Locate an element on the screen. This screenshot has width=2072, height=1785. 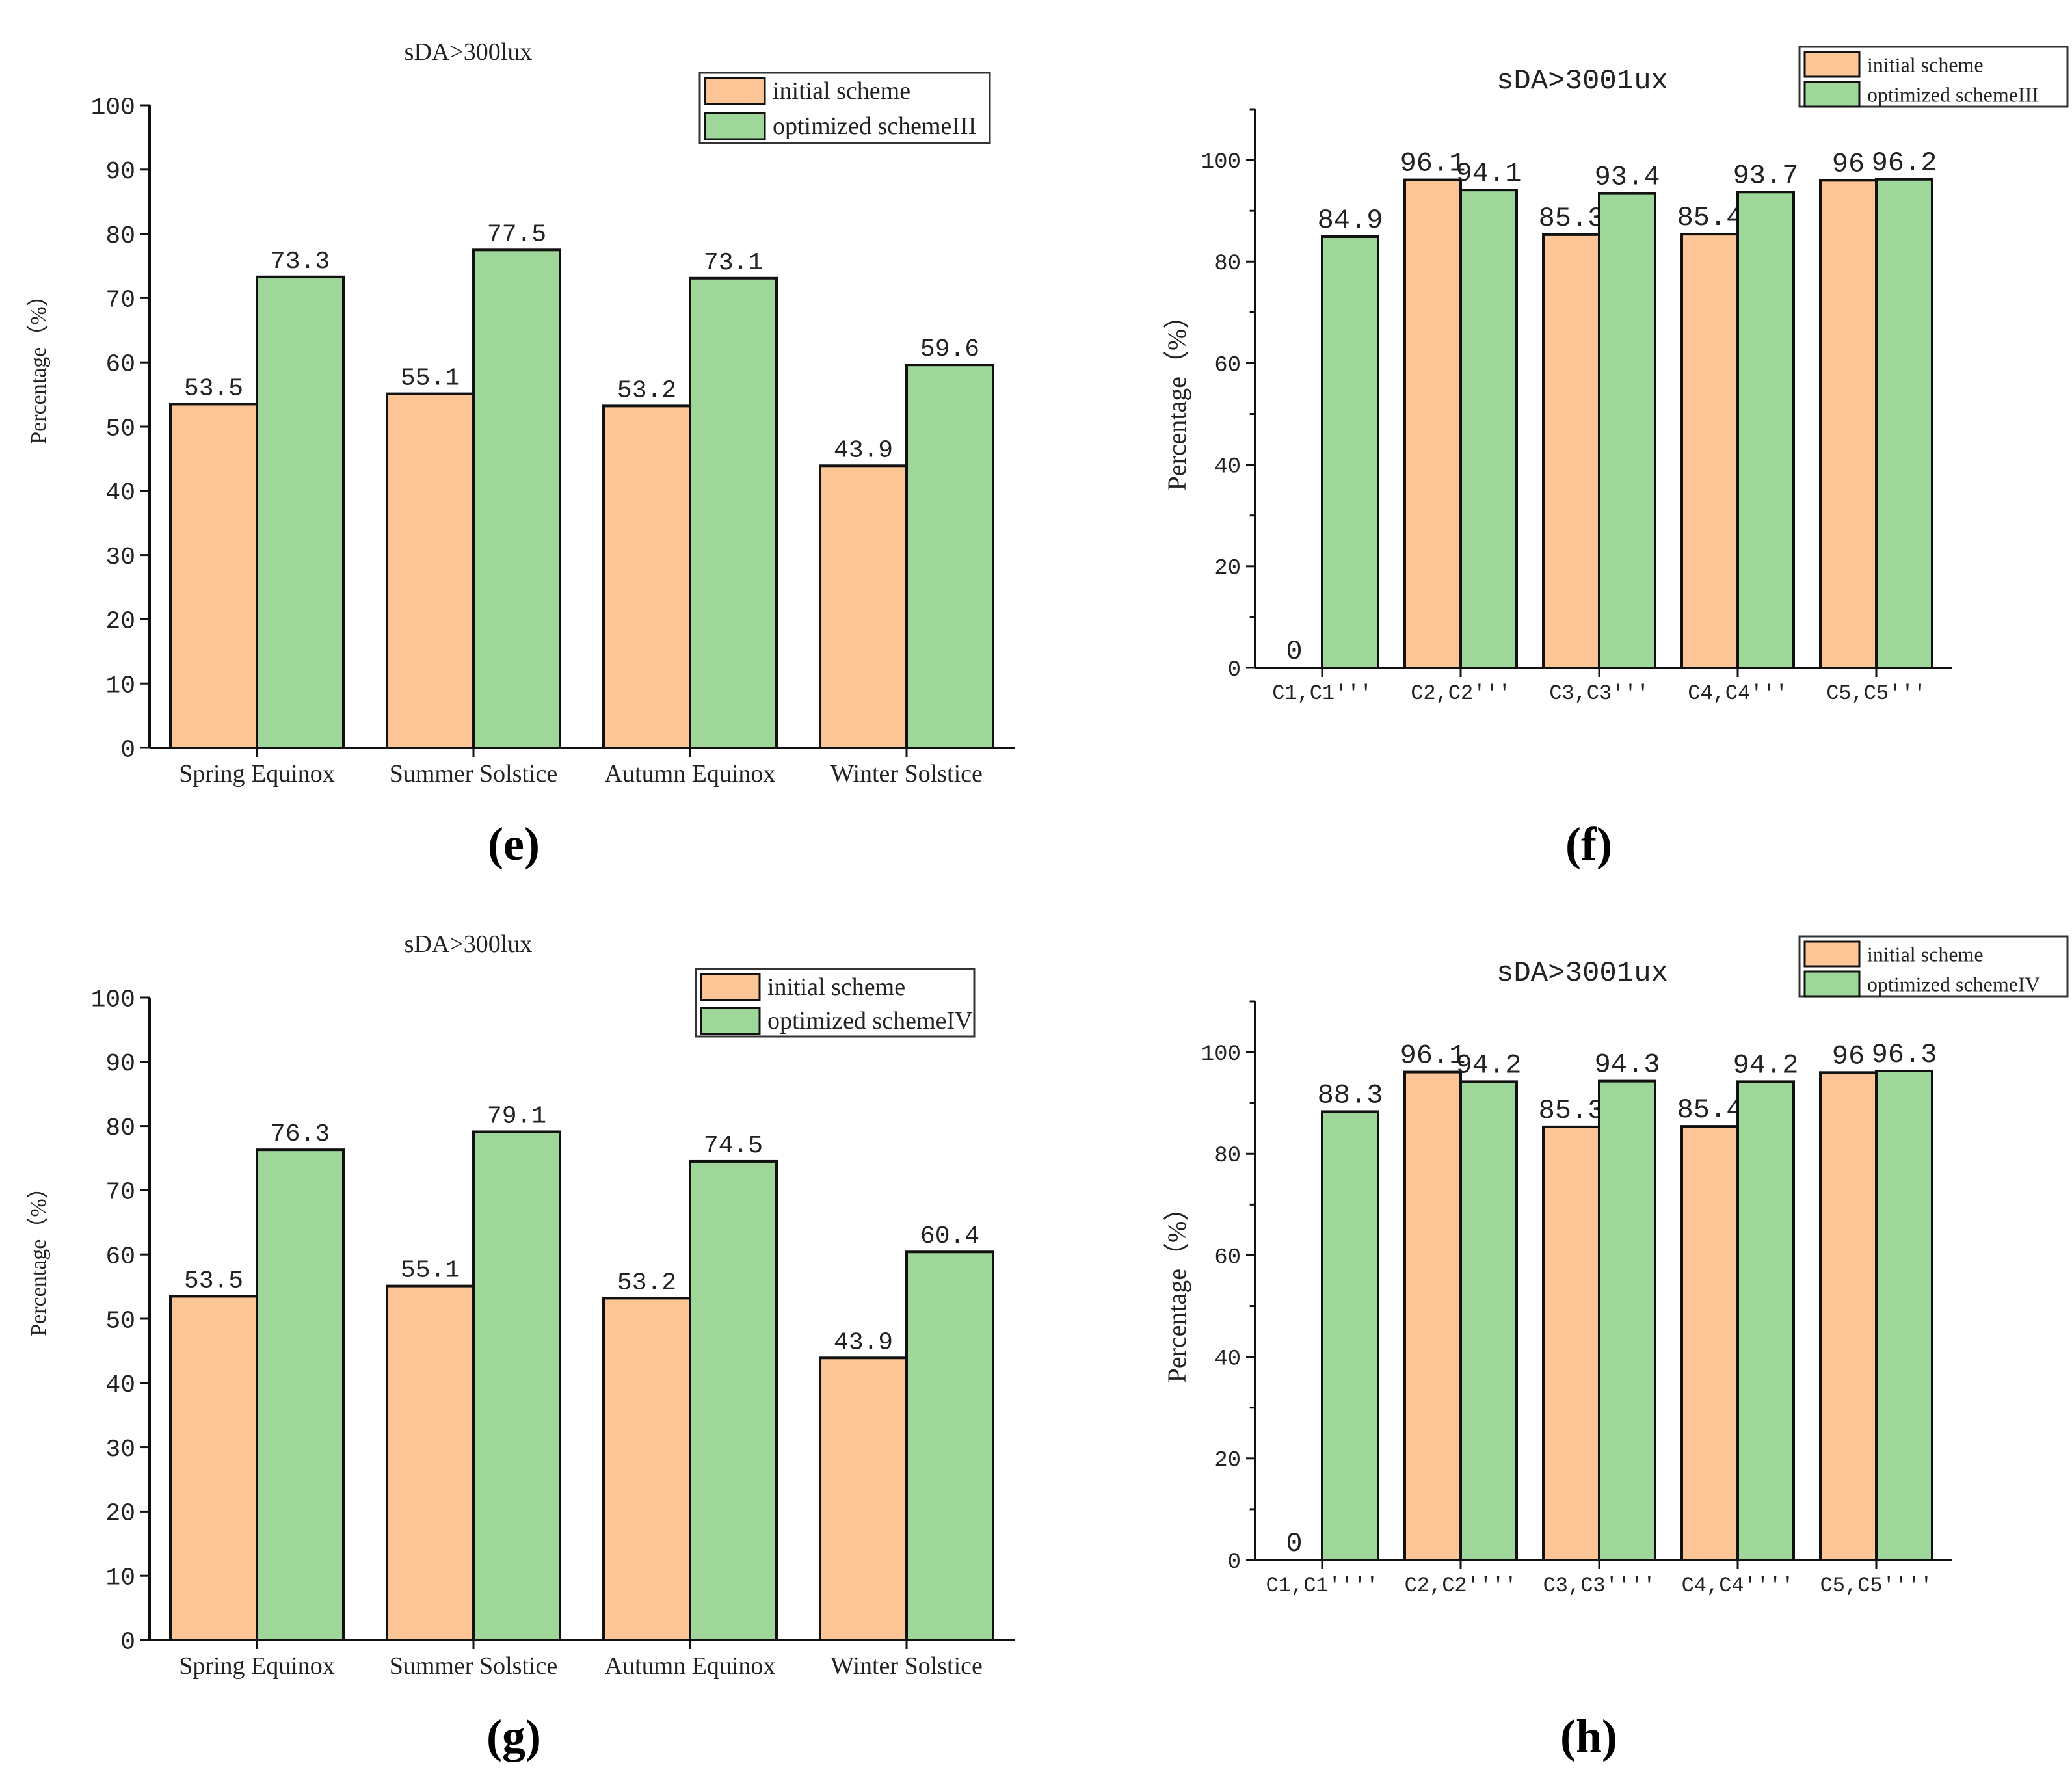
x-tick-label: C4,C4''' is located at coordinates (1738, 693).